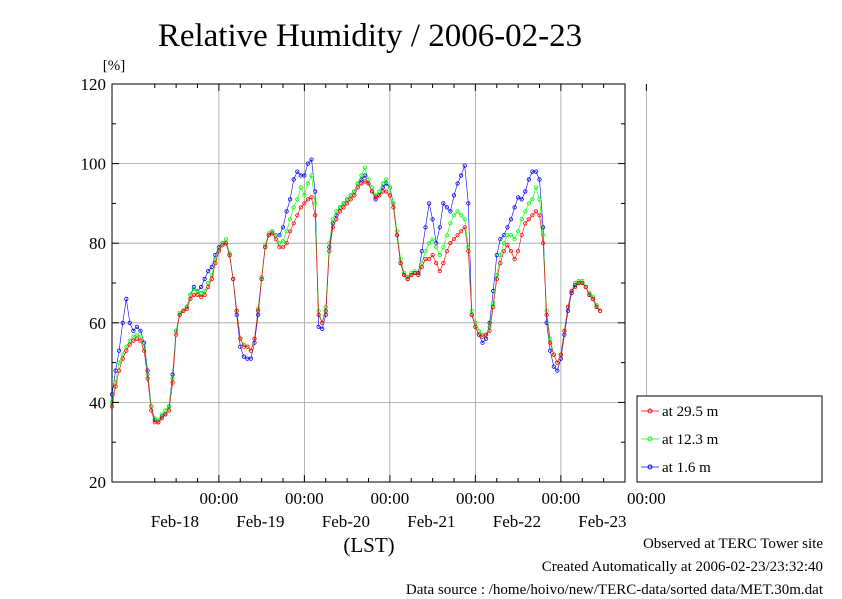  I want to click on x-tick-date: Feb-21, so click(431, 521).